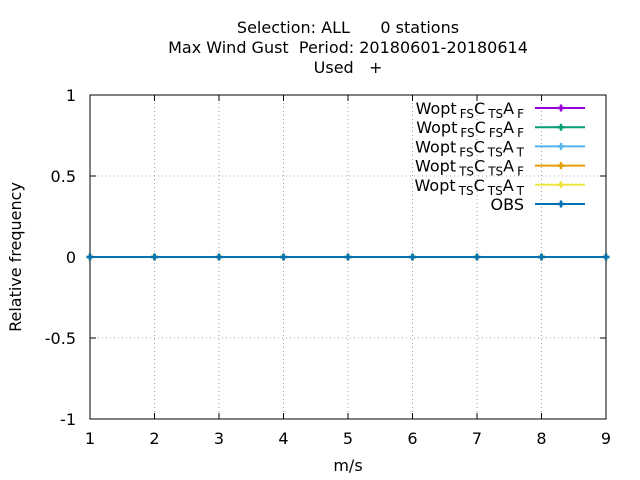 This screenshot has height=480, width=640. What do you see at coordinates (15, 257) in the screenshot?
I see `y-axis-label: Relative frequency` at bounding box center [15, 257].